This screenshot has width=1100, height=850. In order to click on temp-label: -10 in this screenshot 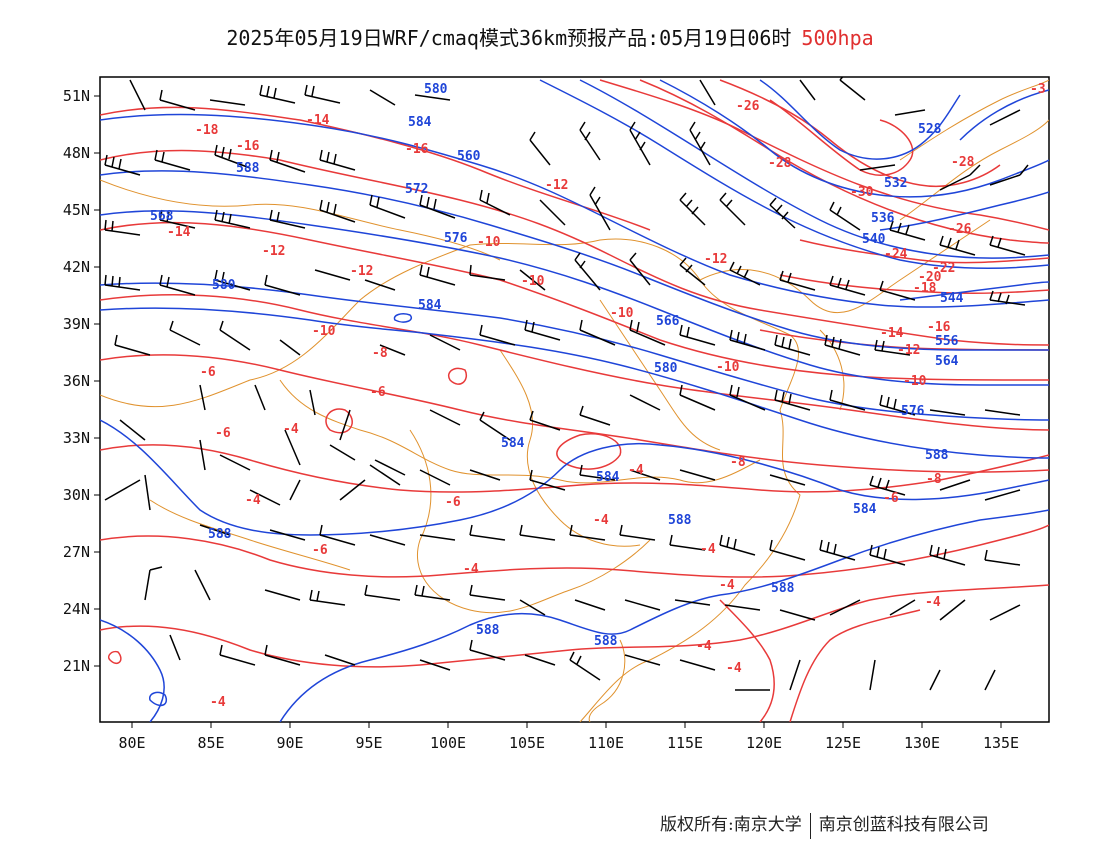, I will do `click(533, 281)`.